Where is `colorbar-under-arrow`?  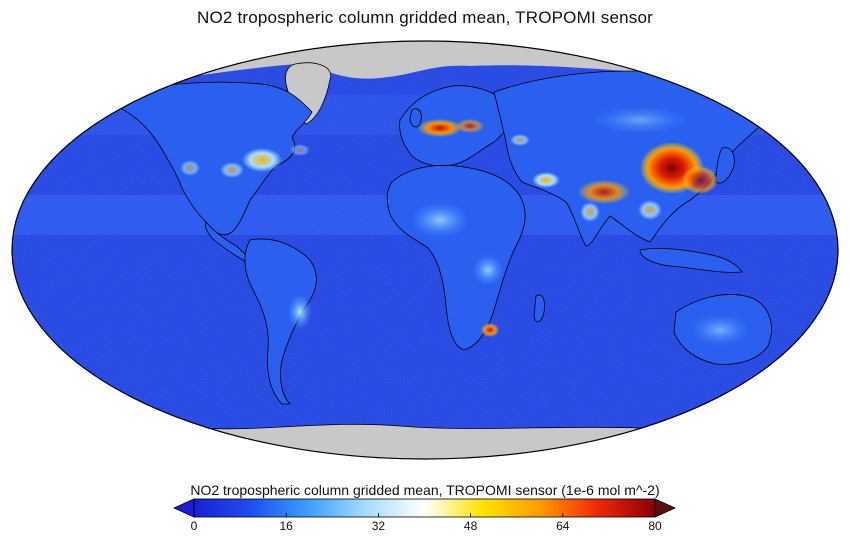
colorbar-under-arrow is located at coordinates (184, 508).